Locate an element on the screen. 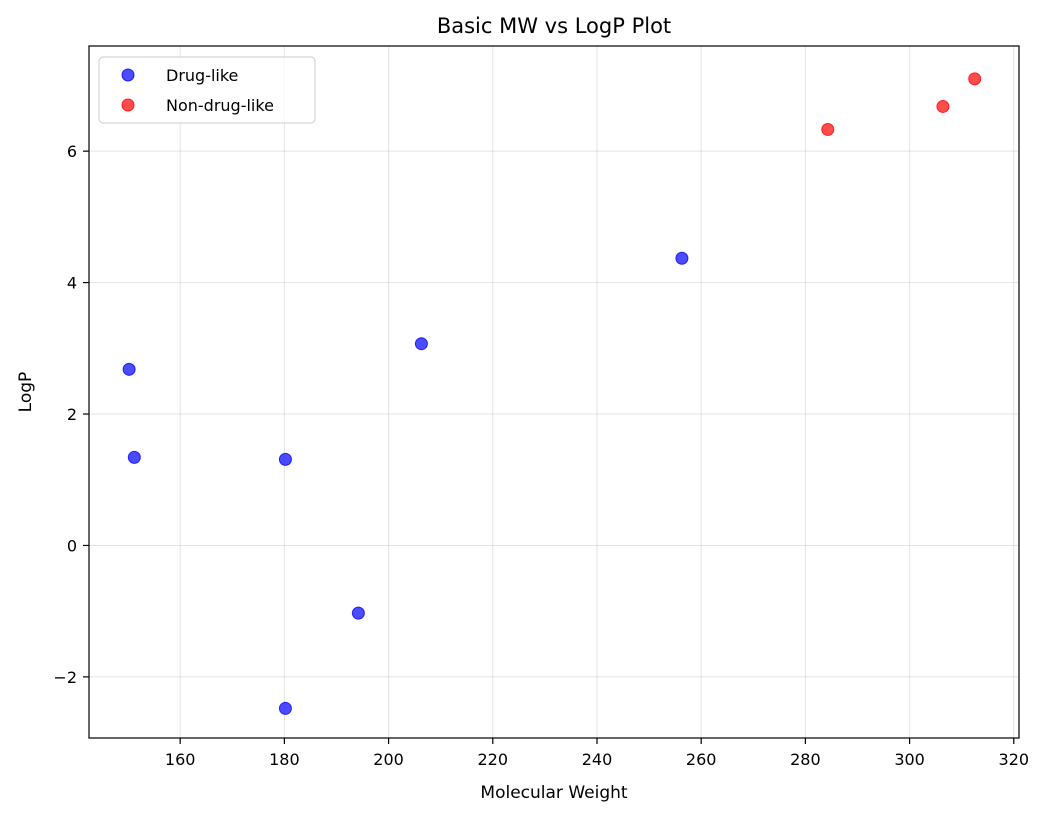 This screenshot has height=817, width=1050. y-tick-label: 6 is located at coordinates (72, 151).